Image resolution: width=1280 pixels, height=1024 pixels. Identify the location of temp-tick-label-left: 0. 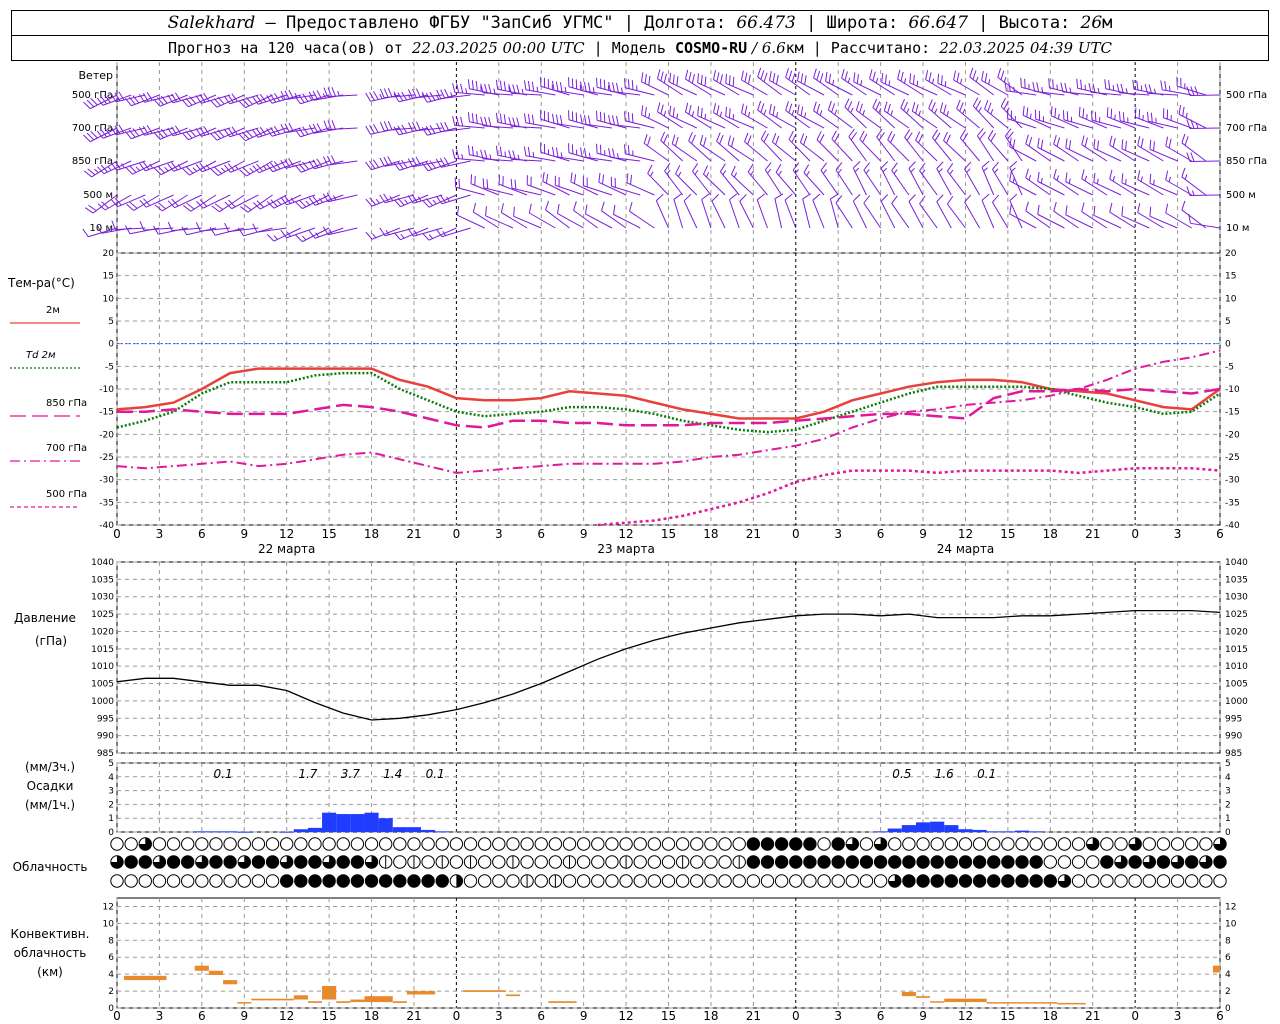
(111, 345).